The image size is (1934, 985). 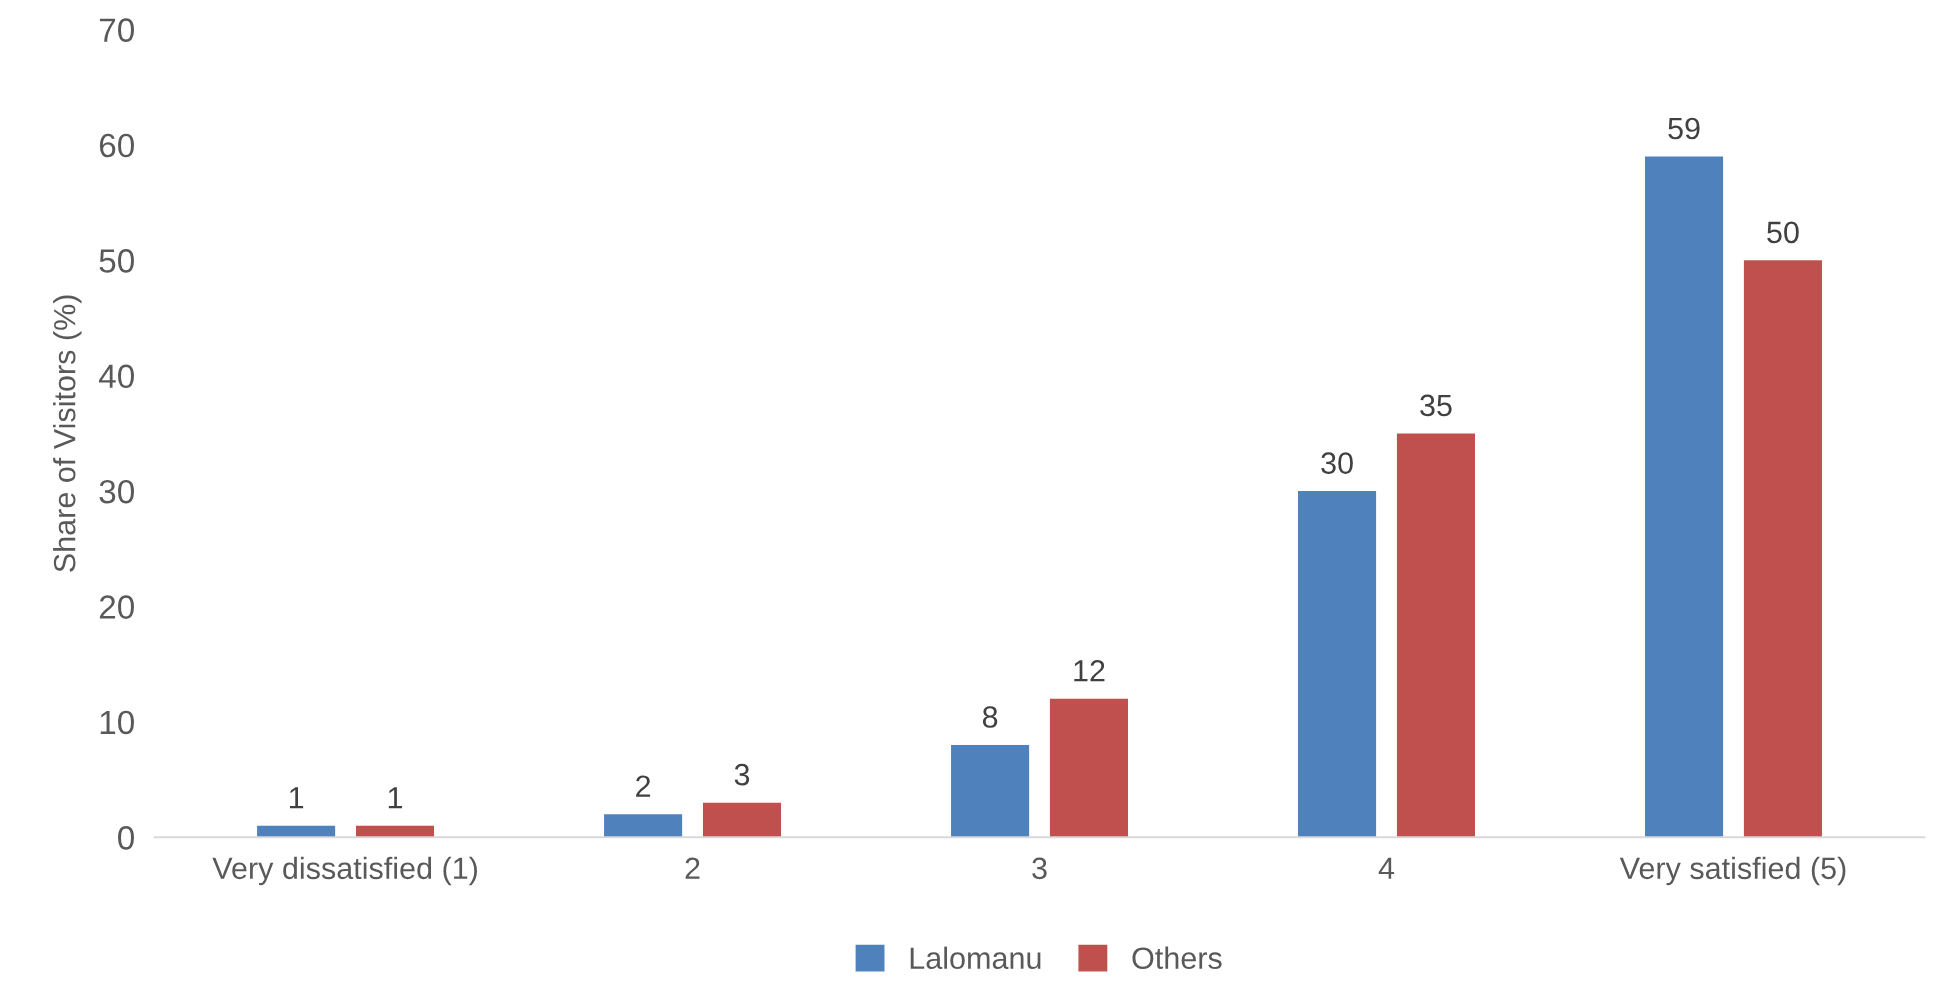 What do you see at coordinates (692, 868) in the screenshot?
I see `x-tick-label: 2` at bounding box center [692, 868].